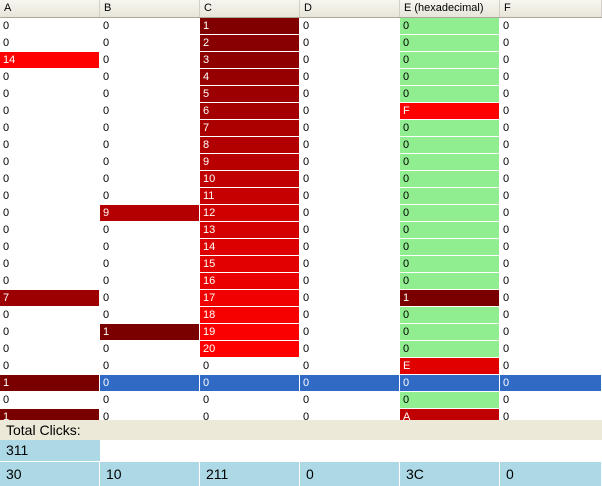 This screenshot has height=486, width=602. I want to click on grid-cell-c: 7, so click(250, 128).